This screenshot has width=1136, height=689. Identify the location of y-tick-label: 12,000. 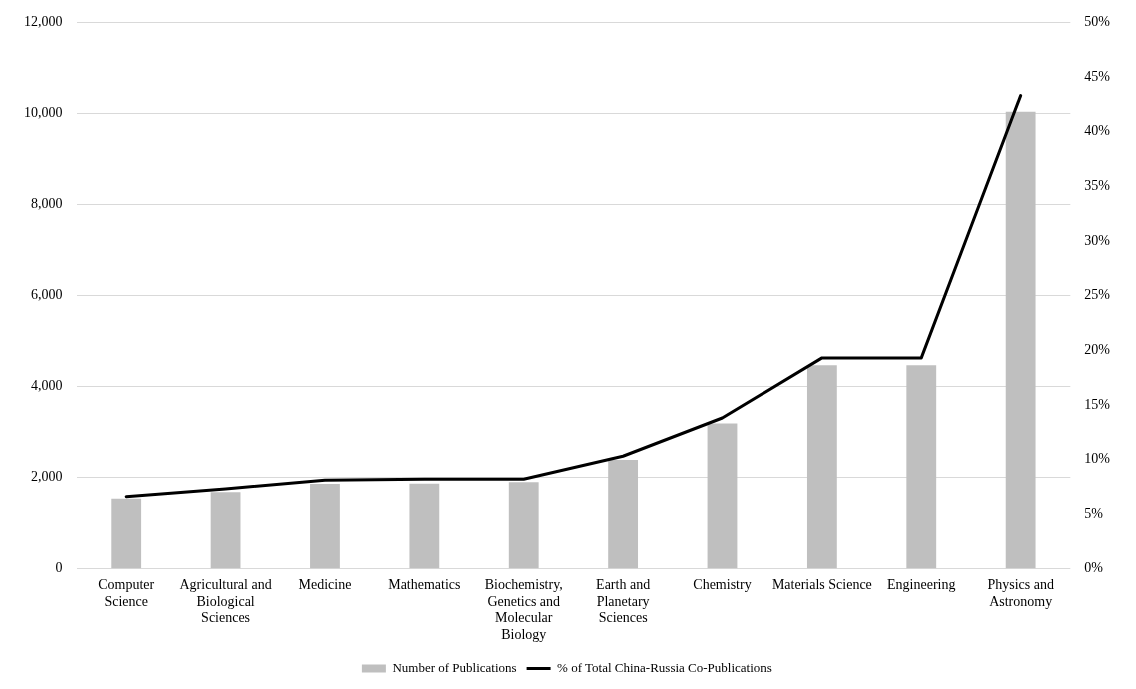
(43, 22).